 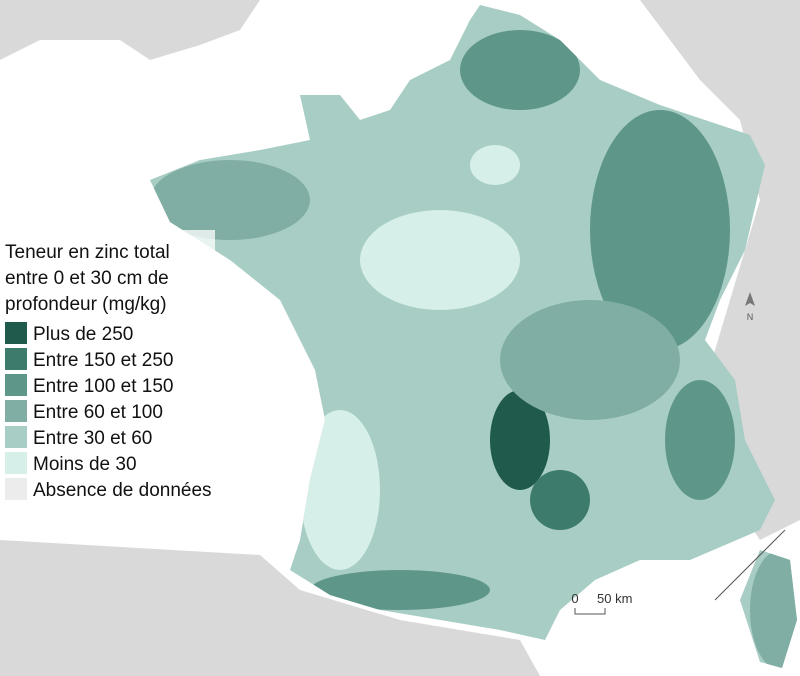 What do you see at coordinates (750, 299) in the screenshot?
I see `north-arrow-icon` at bounding box center [750, 299].